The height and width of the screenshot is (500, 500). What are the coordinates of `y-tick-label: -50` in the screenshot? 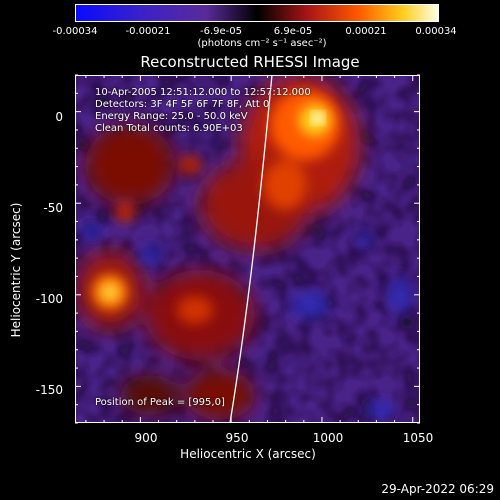 It's located at (53, 208).